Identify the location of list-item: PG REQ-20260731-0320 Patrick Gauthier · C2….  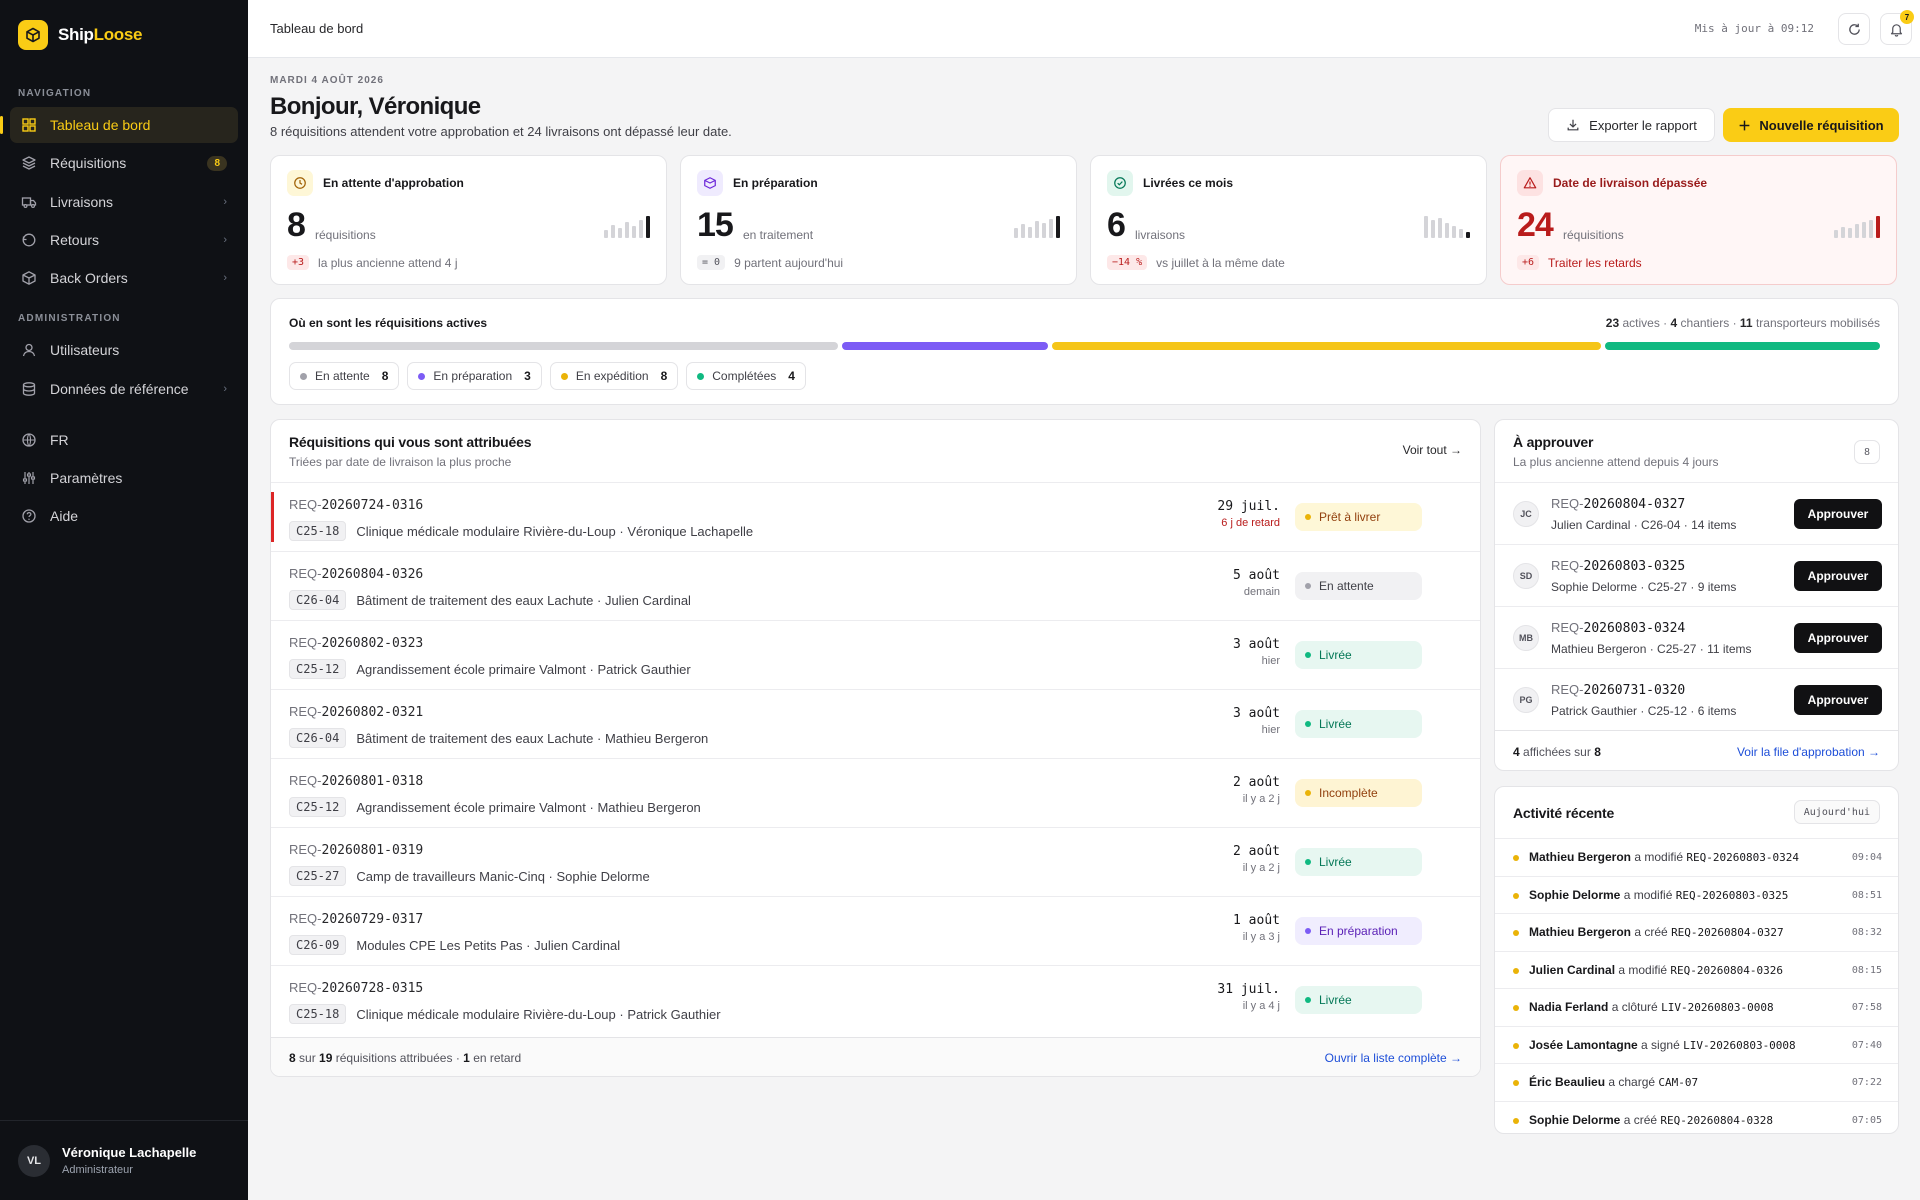
(1696, 699).